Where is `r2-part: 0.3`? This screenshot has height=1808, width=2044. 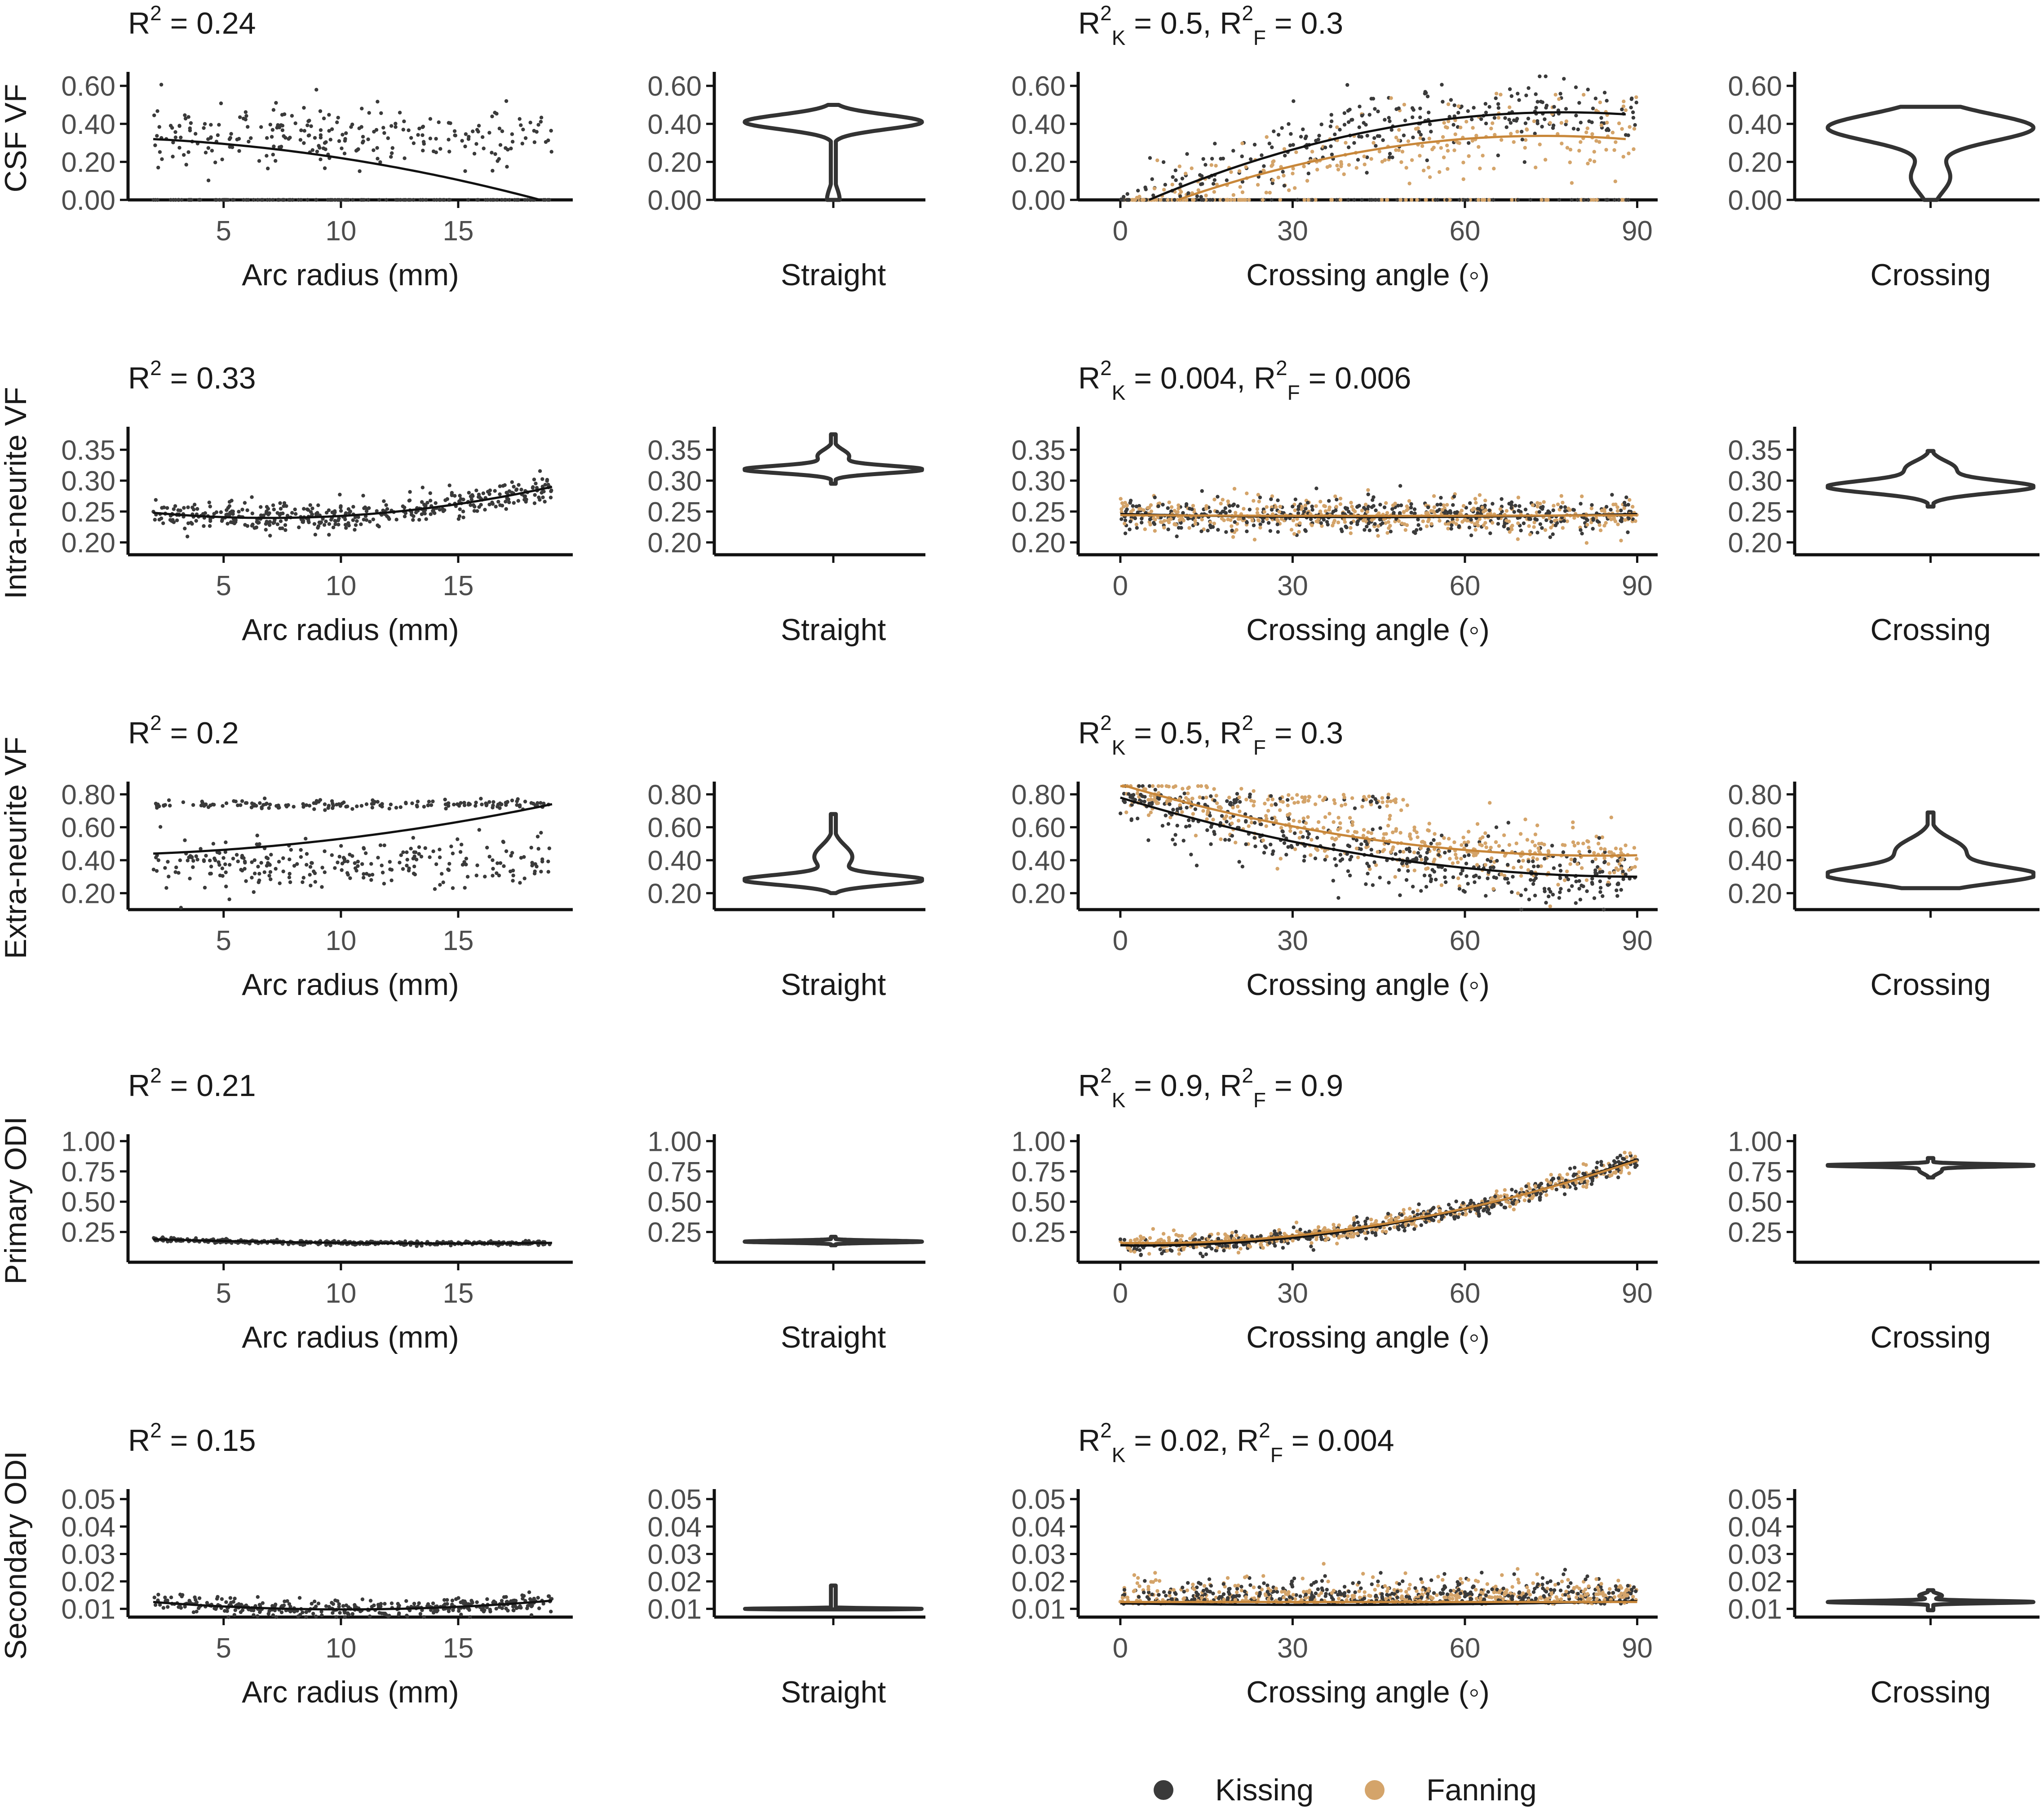
r2-part: 0.3 is located at coordinates (1322, 733).